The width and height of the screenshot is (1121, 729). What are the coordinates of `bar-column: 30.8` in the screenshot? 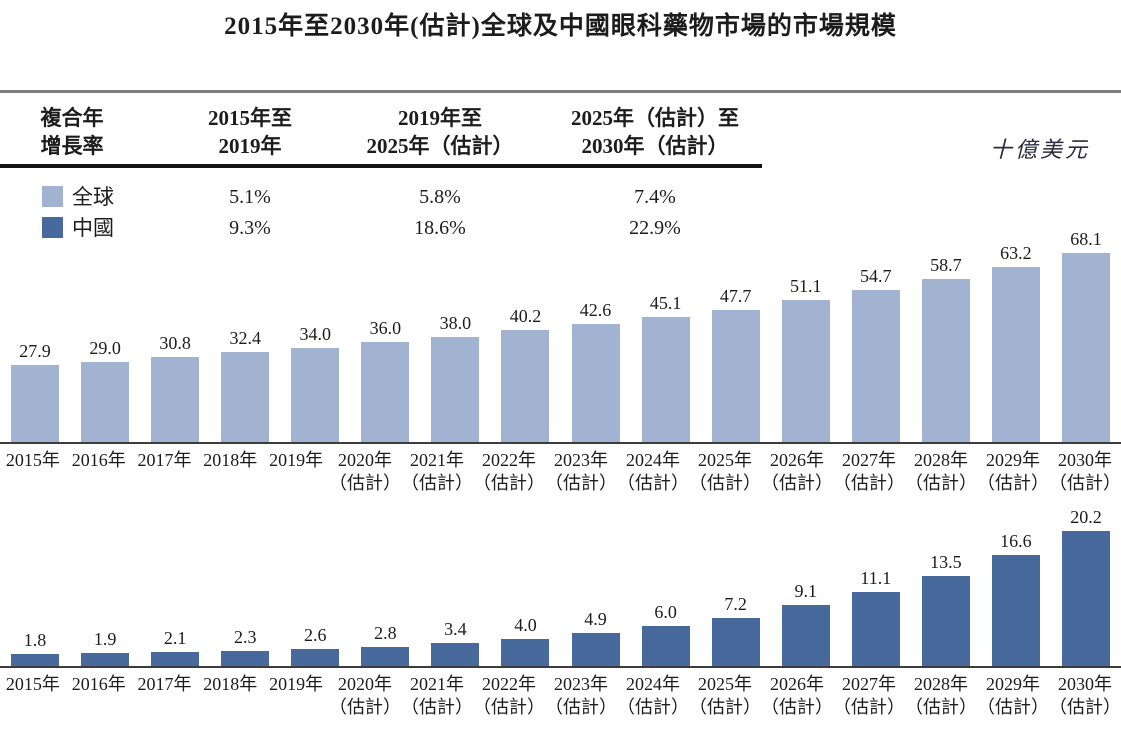 It's located at (175, 387).